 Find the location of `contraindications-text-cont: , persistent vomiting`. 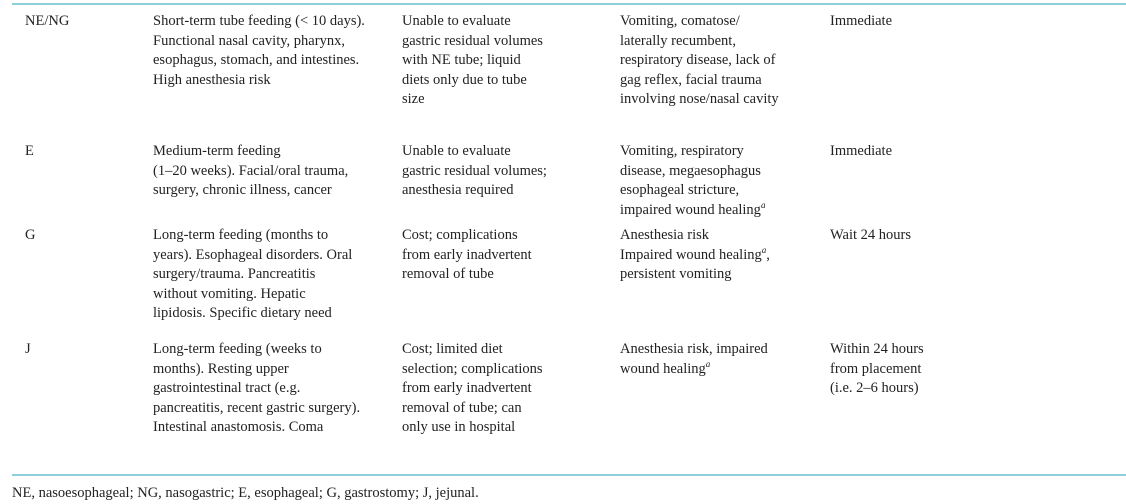

contraindications-text-cont: , persistent vomiting is located at coordinates (695, 264).